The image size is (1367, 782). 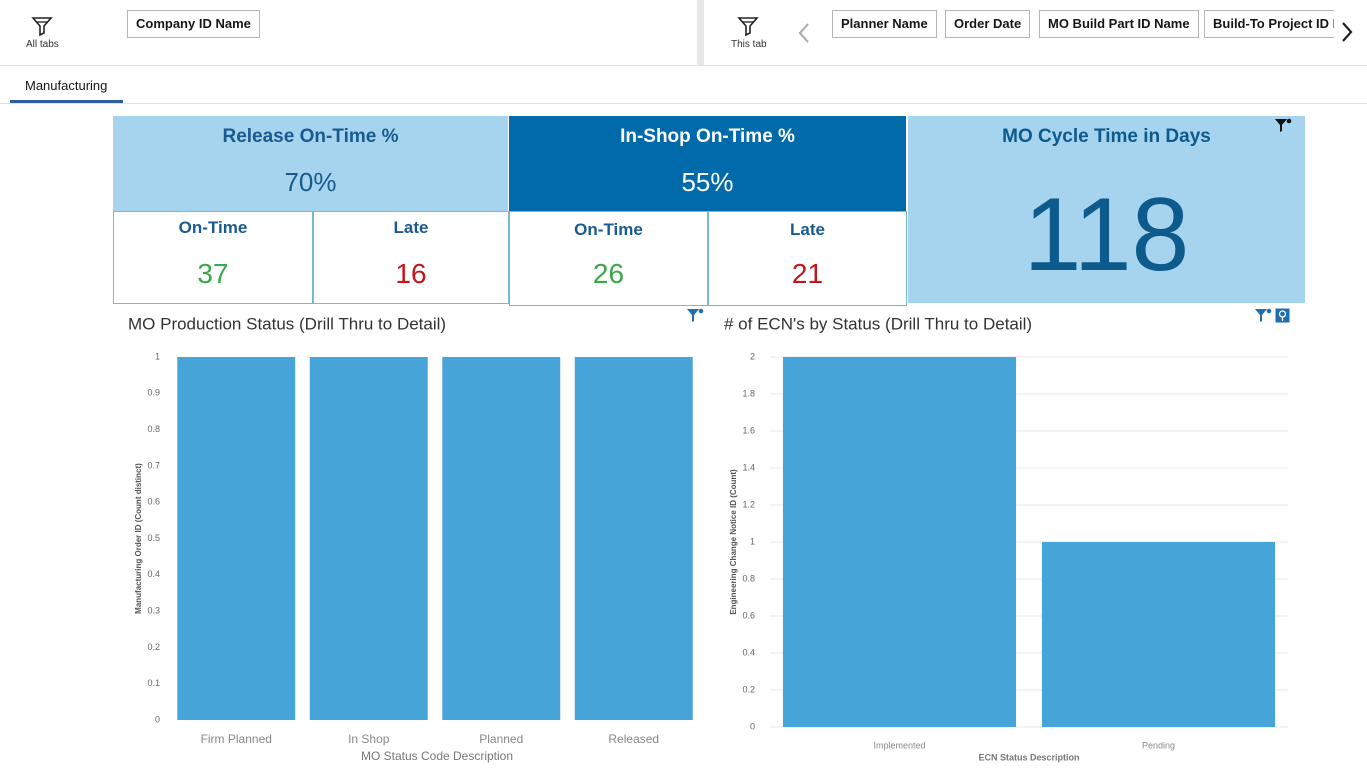 I want to click on filter-pill: Build-To Project ID N, so click(x=1269, y=24).